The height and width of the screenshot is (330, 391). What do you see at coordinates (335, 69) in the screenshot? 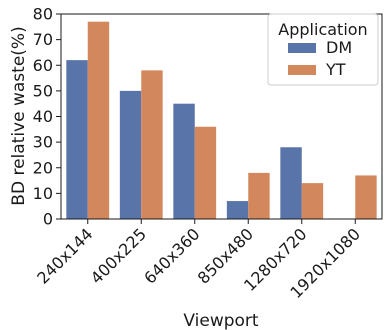
I see `legend-label-yt: YT` at bounding box center [335, 69].